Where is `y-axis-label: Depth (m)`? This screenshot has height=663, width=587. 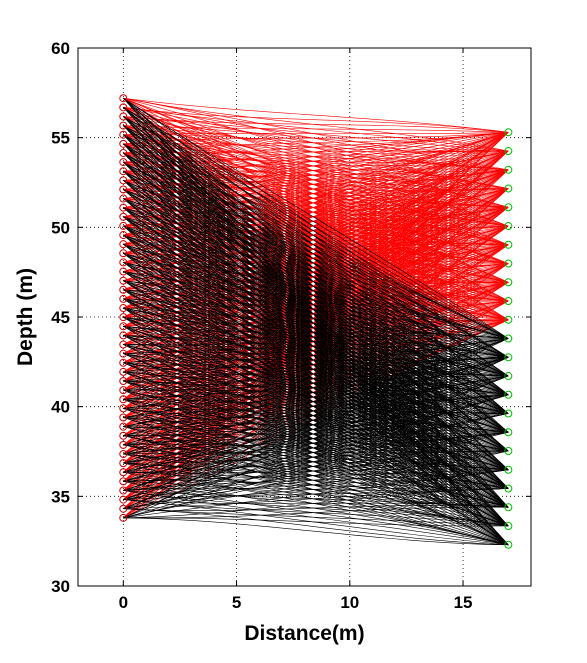
y-axis-label: Depth (m) is located at coordinates (25, 317).